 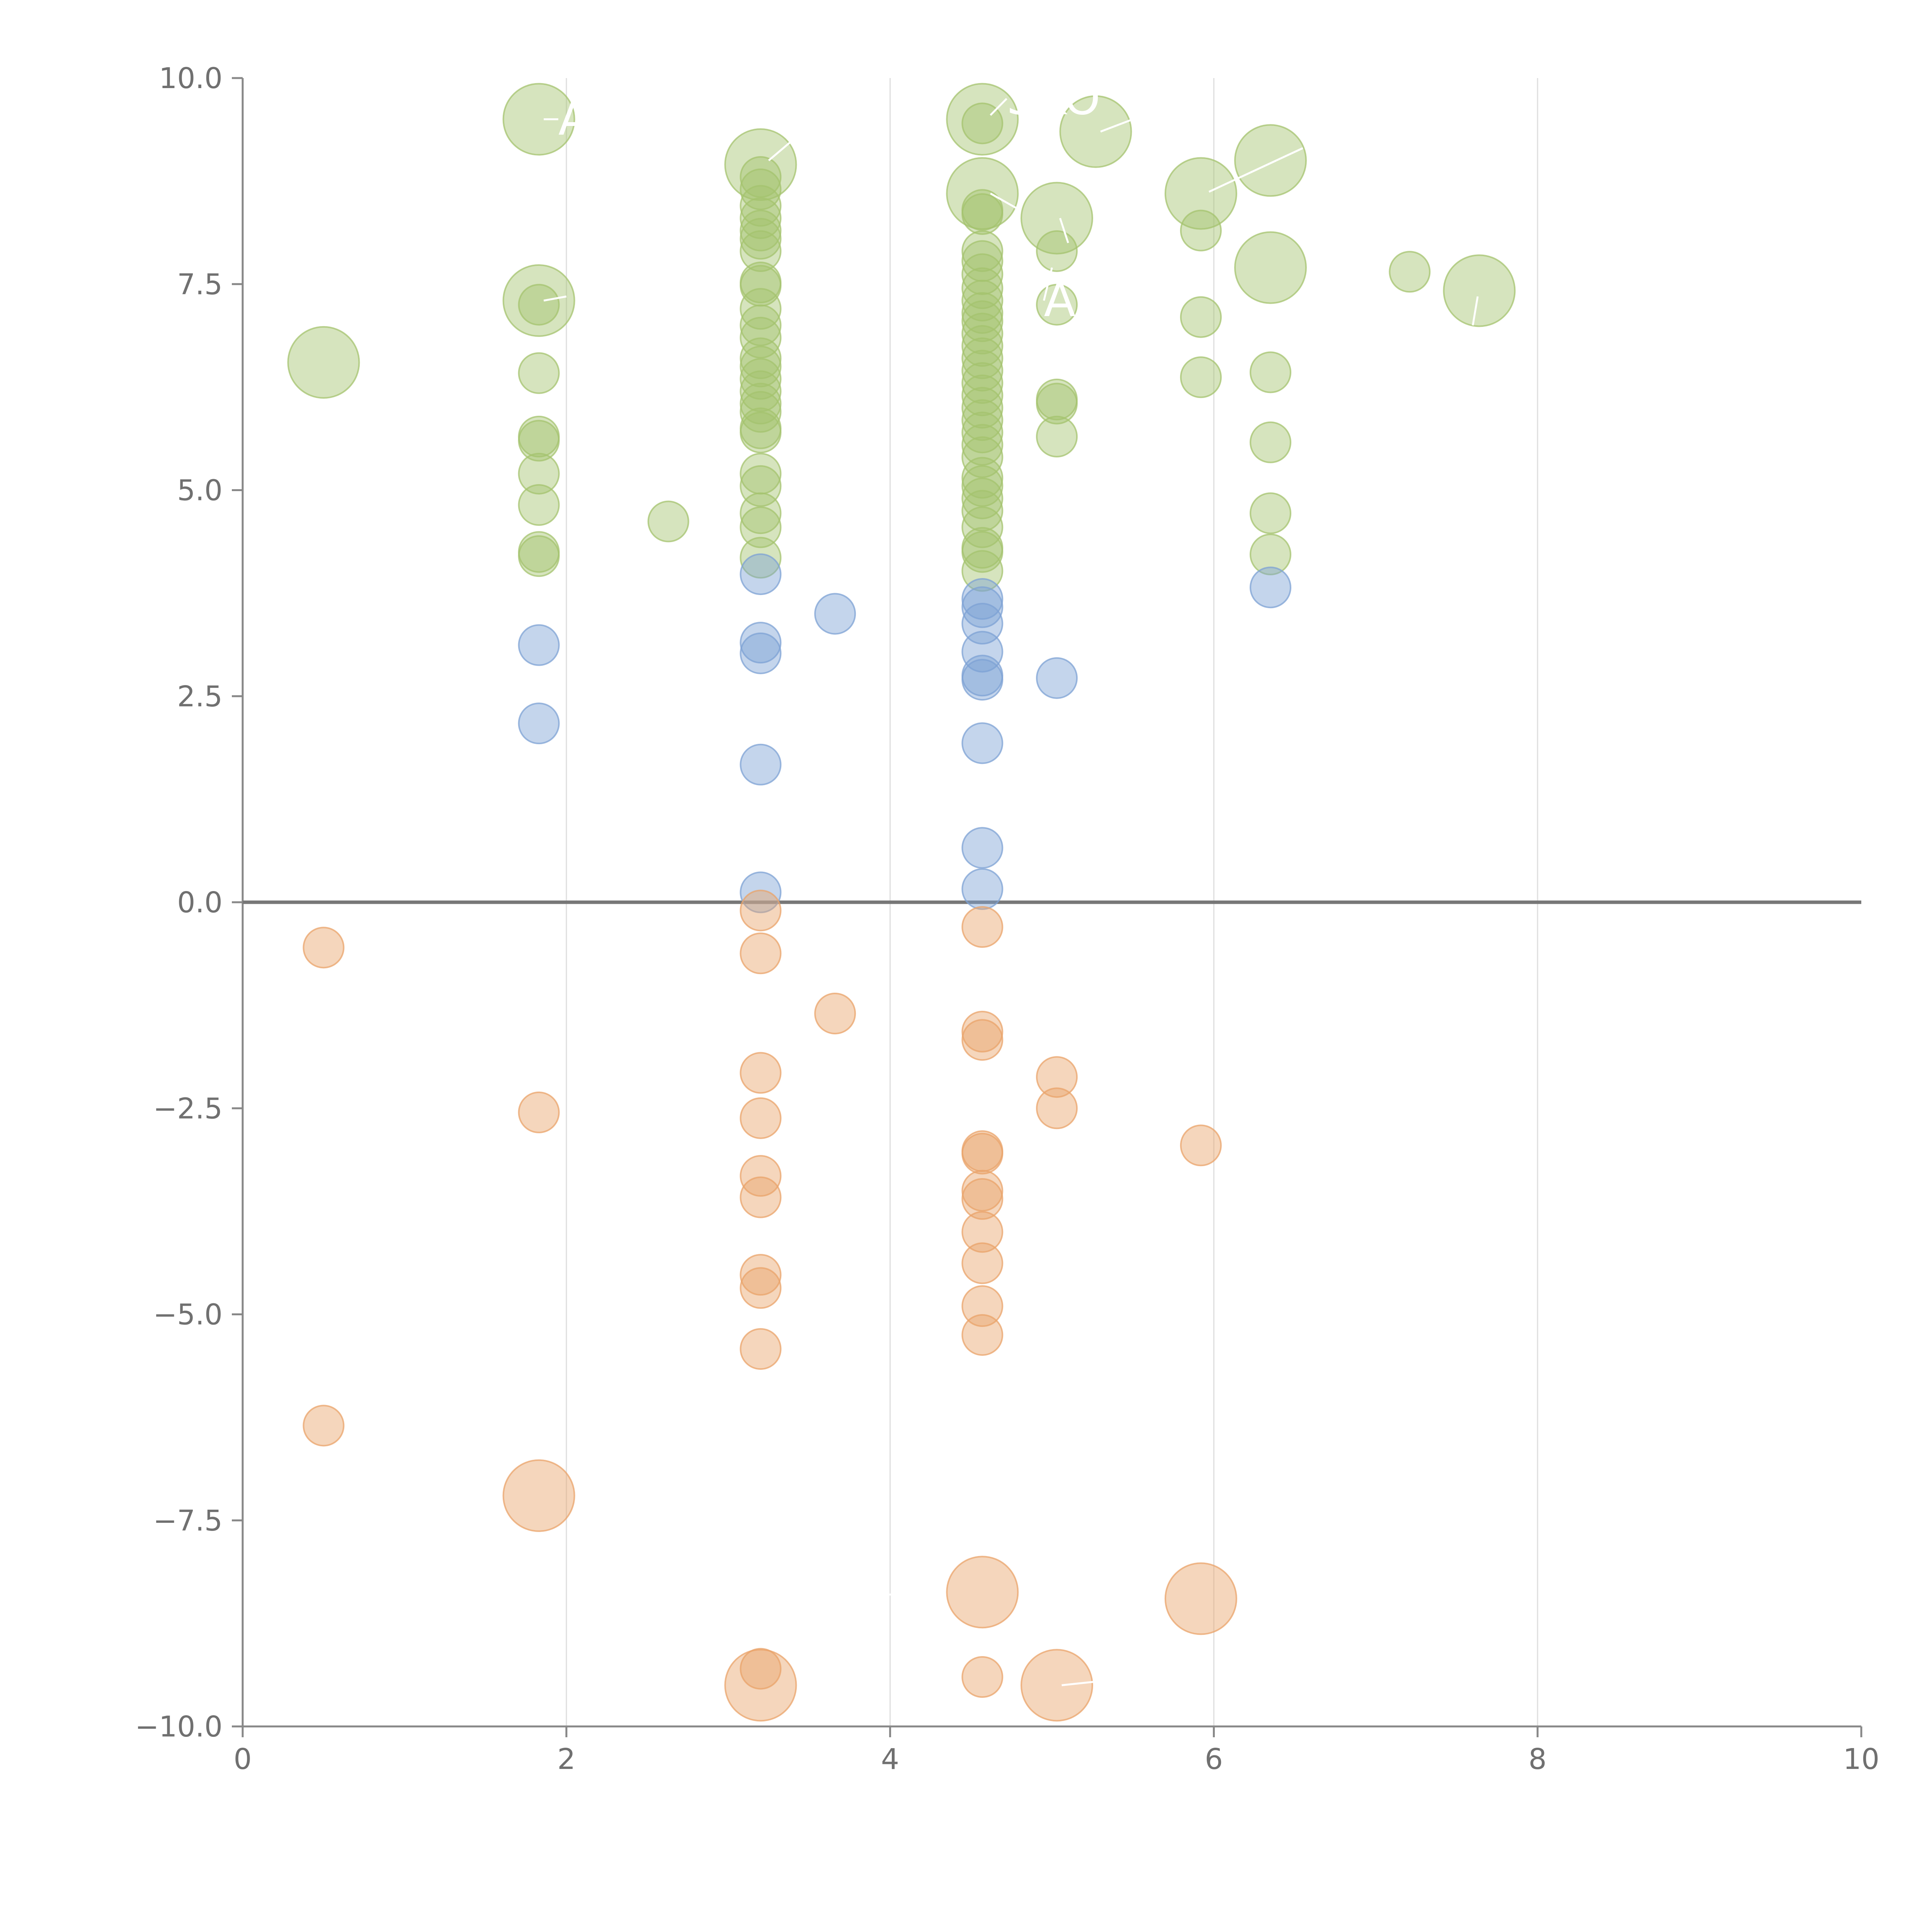 I want to click on x-tick-label: 8, so click(x=1538, y=1759).